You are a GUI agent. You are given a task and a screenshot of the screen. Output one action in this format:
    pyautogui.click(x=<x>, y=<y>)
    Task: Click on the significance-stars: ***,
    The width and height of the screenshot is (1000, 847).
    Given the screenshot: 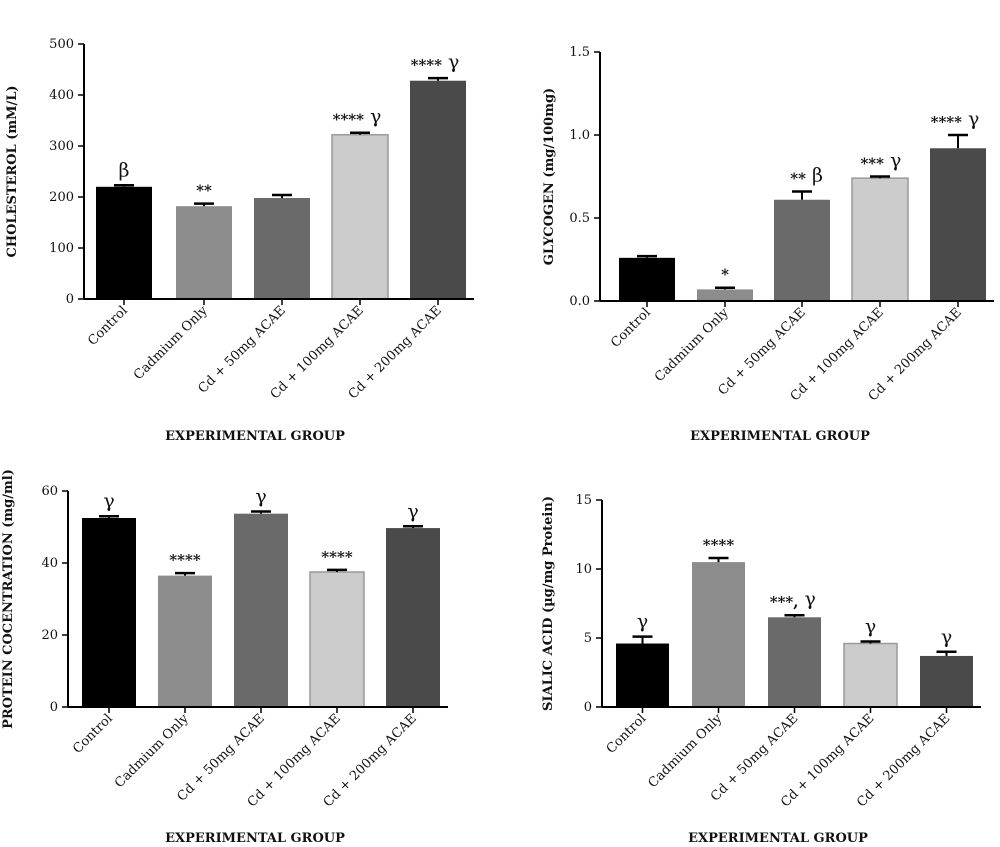 What is the action you would take?
    pyautogui.click(x=784, y=602)
    